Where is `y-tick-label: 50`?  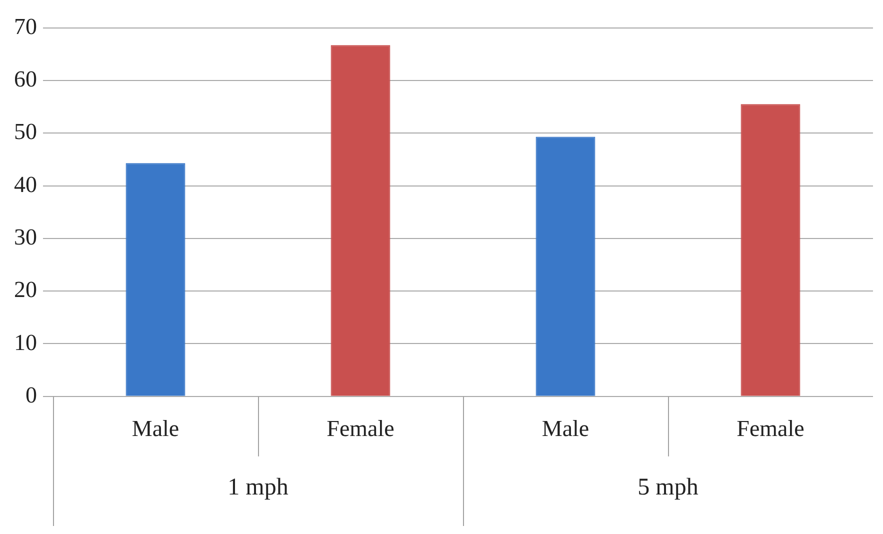 y-tick-label: 50 is located at coordinates (25, 131).